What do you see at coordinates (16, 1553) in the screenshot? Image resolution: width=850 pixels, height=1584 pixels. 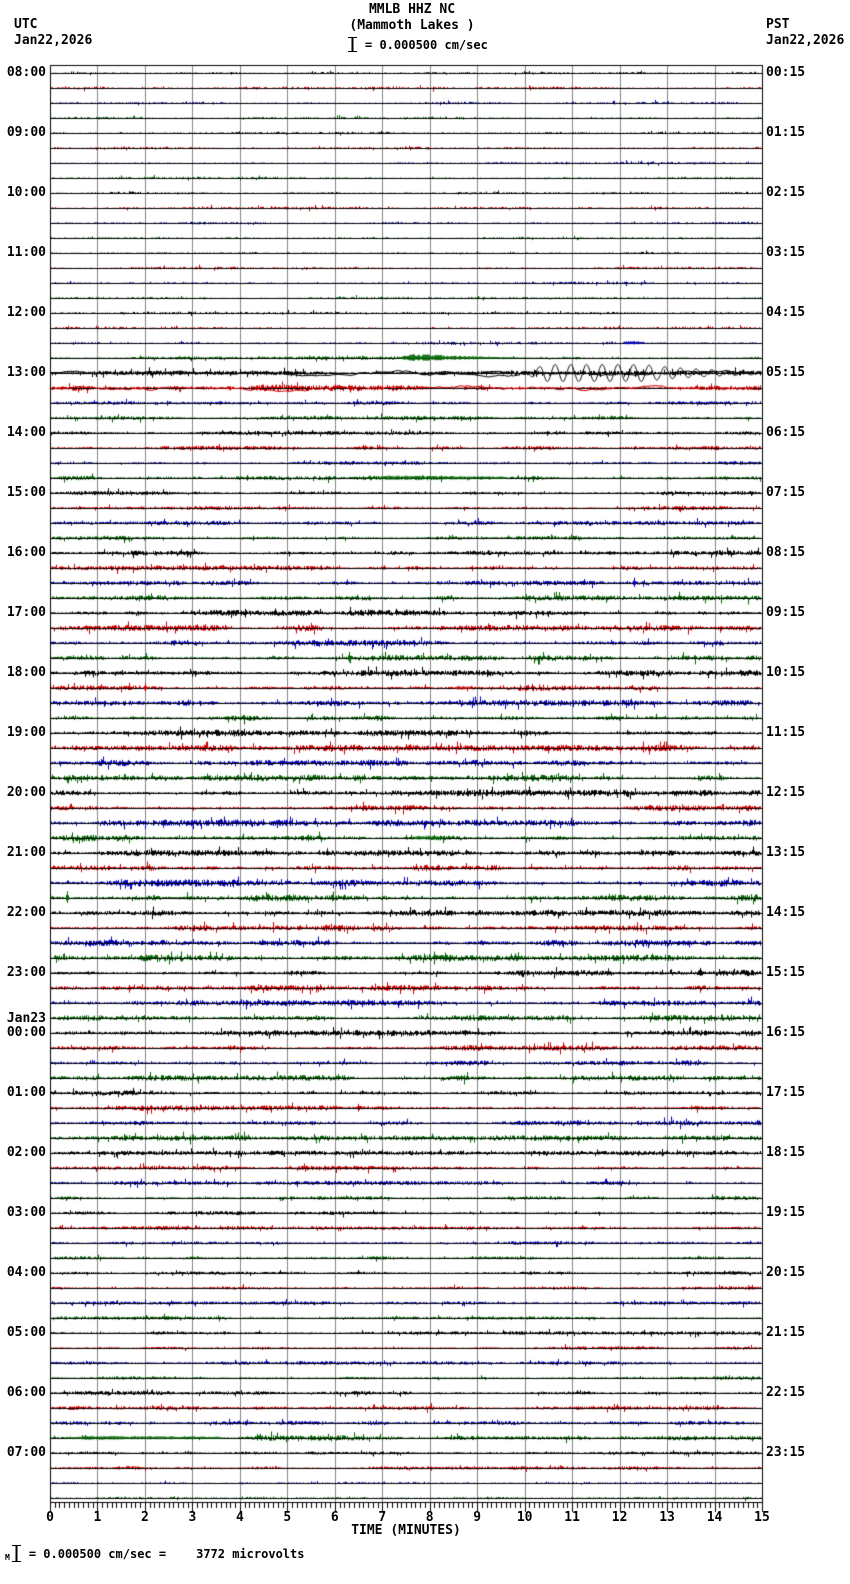 I see `footer-scale-bar-icon` at bounding box center [16, 1553].